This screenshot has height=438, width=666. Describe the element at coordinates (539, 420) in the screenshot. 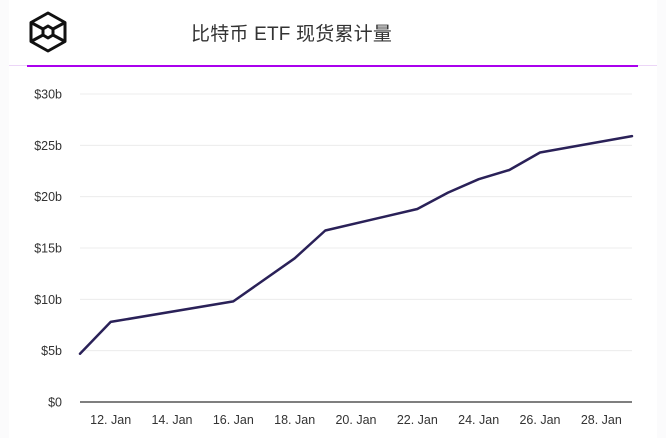

I see `x-tick-label: 26. Jan` at that location.